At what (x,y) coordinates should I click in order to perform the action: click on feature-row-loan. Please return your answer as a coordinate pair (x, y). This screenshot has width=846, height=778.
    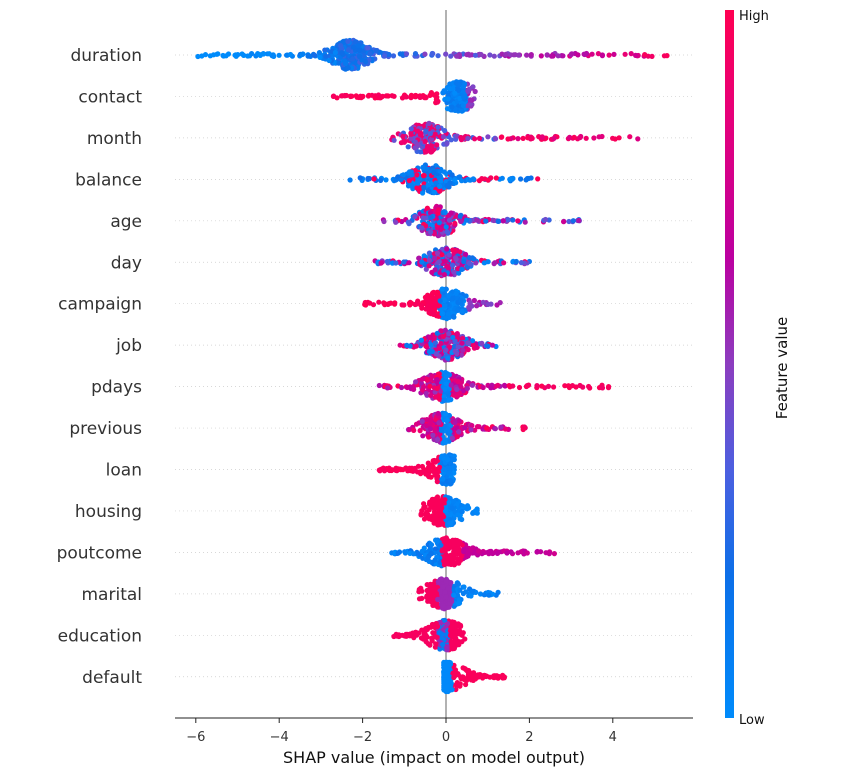
    Looking at the image, I should click on (416, 469).